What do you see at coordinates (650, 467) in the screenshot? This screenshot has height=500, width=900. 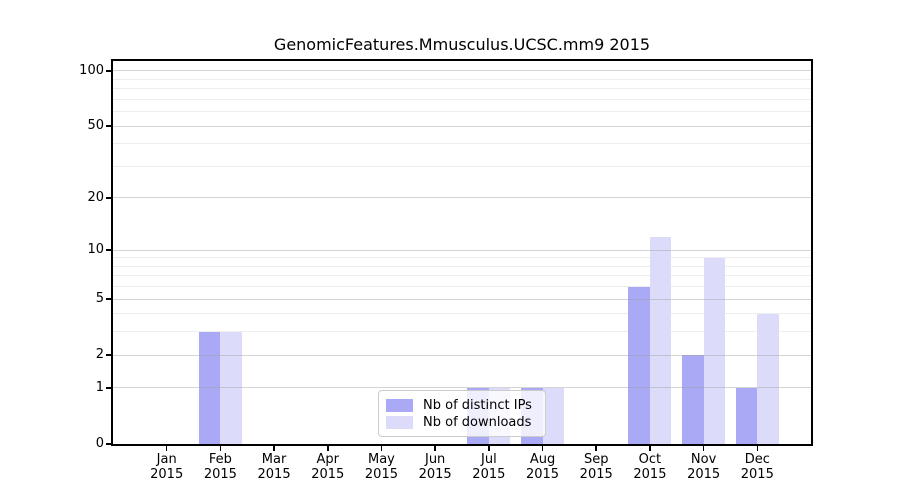 I see `x-tick-label-oct: Oct 2015` at bounding box center [650, 467].